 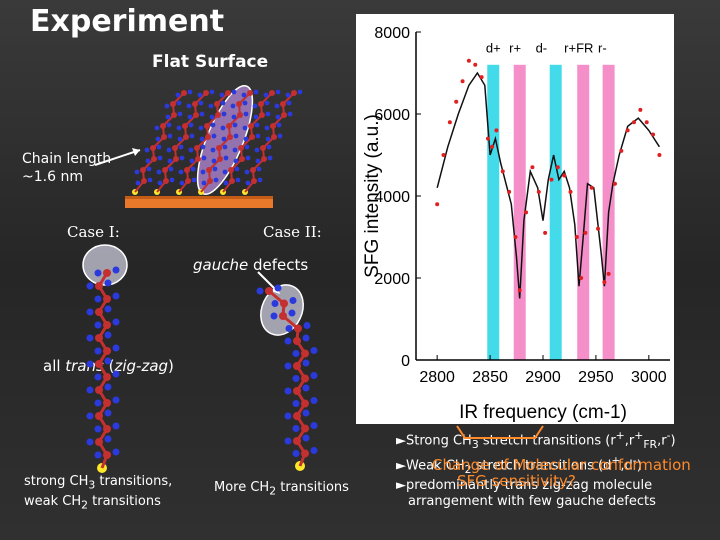 What do you see at coordinates (127, 21) in the screenshot?
I see `slide-title: Experiment` at bounding box center [127, 21].